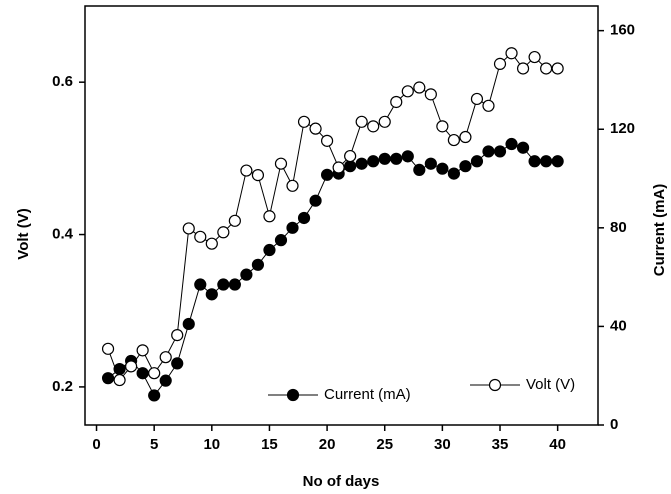 The image size is (671, 494). What do you see at coordinates (154, 444) in the screenshot?
I see `x-tick-label: 5` at bounding box center [154, 444].